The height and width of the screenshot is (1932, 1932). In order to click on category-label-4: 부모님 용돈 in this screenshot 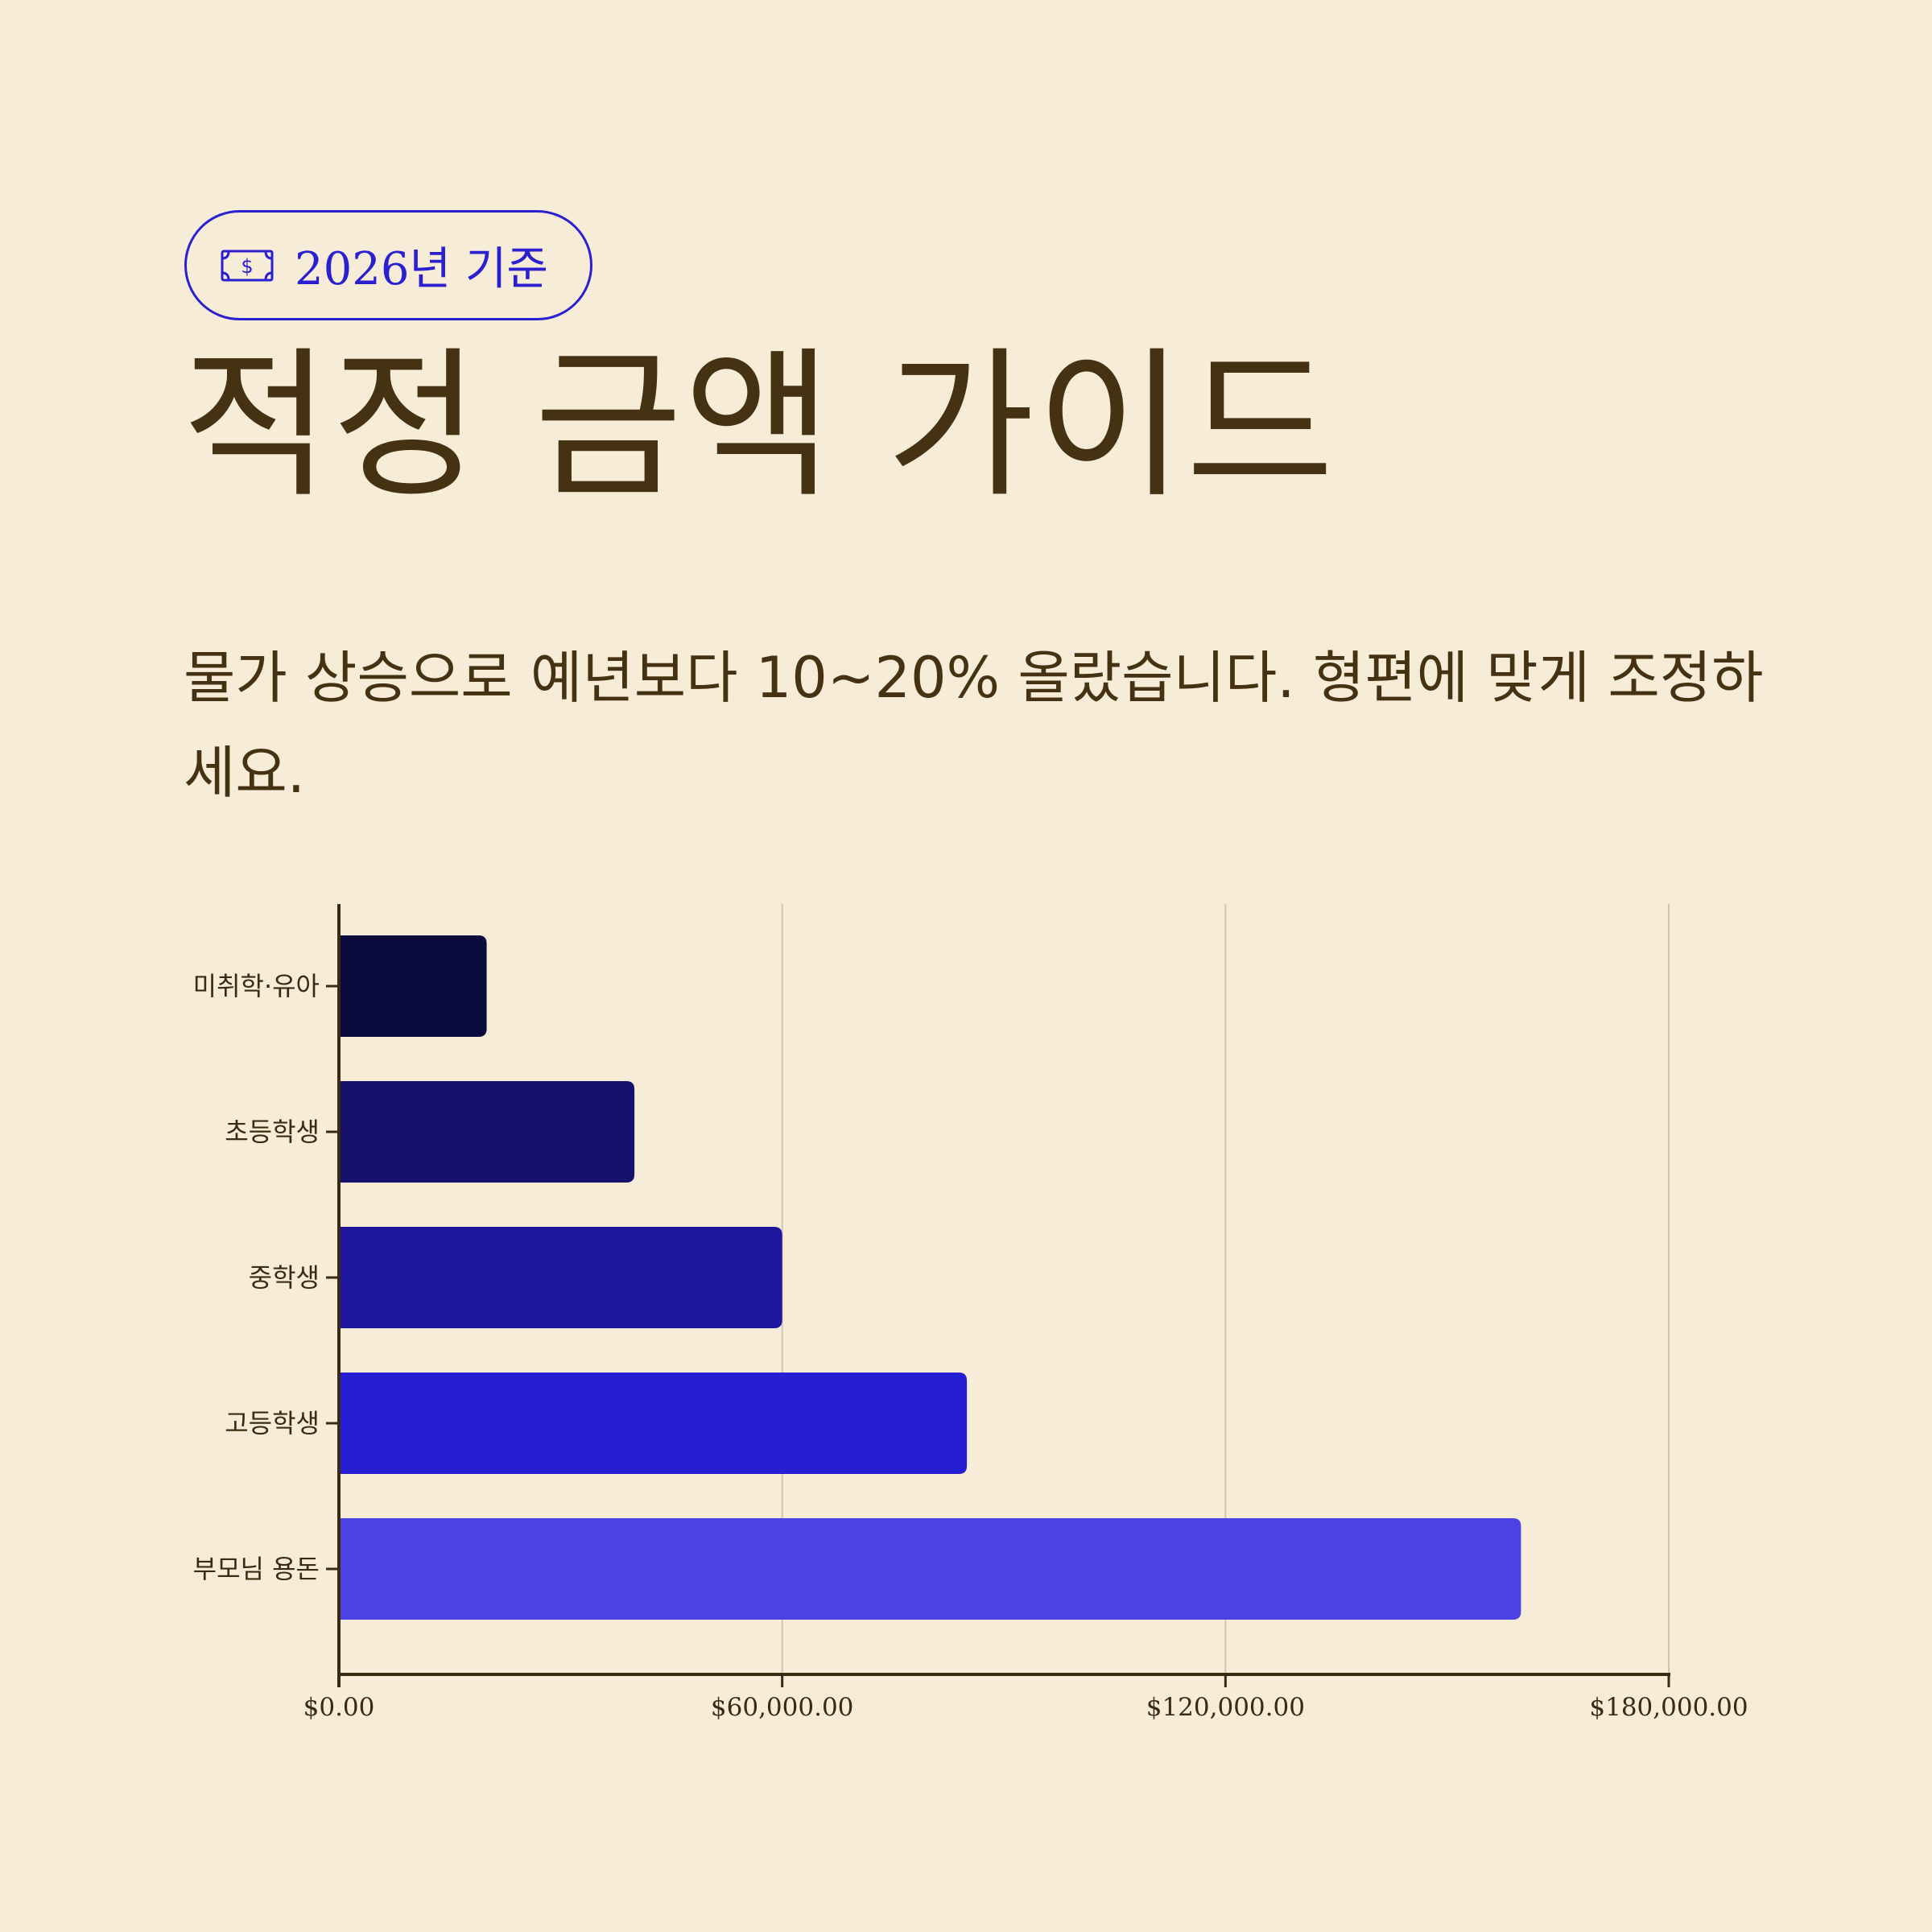, I will do `click(256, 1569)`.